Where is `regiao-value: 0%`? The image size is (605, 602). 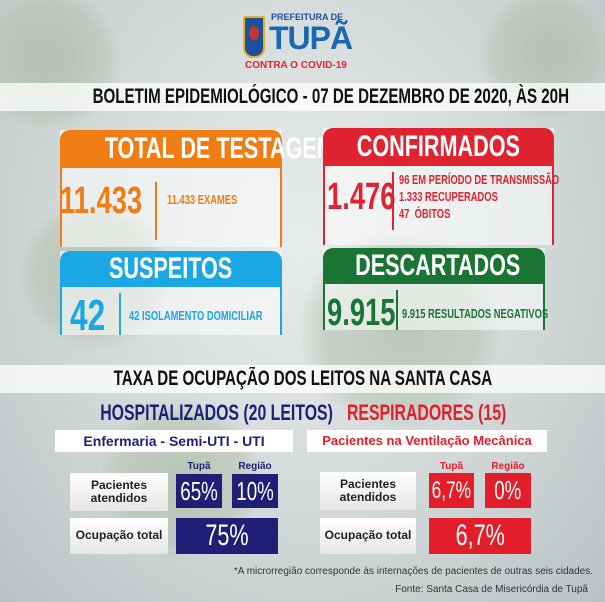
regiao-value: 0% is located at coordinates (508, 490).